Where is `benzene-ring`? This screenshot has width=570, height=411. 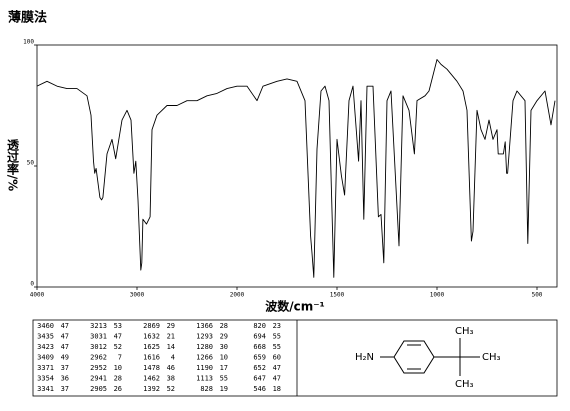 benzene-ring is located at coordinates (414, 357).